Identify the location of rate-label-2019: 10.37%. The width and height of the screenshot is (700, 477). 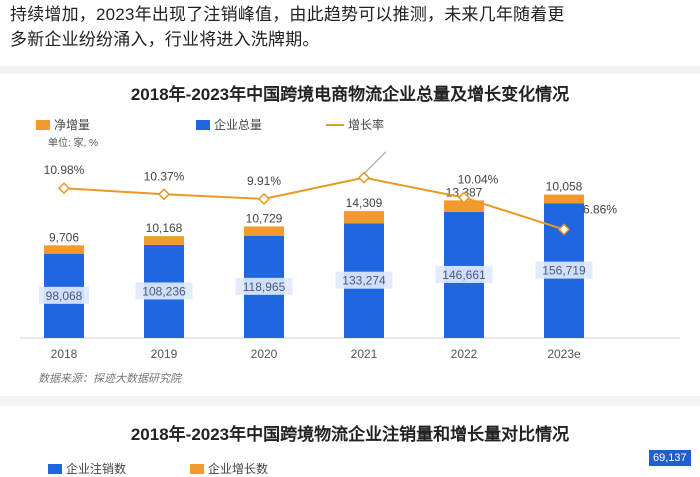
(164, 176).